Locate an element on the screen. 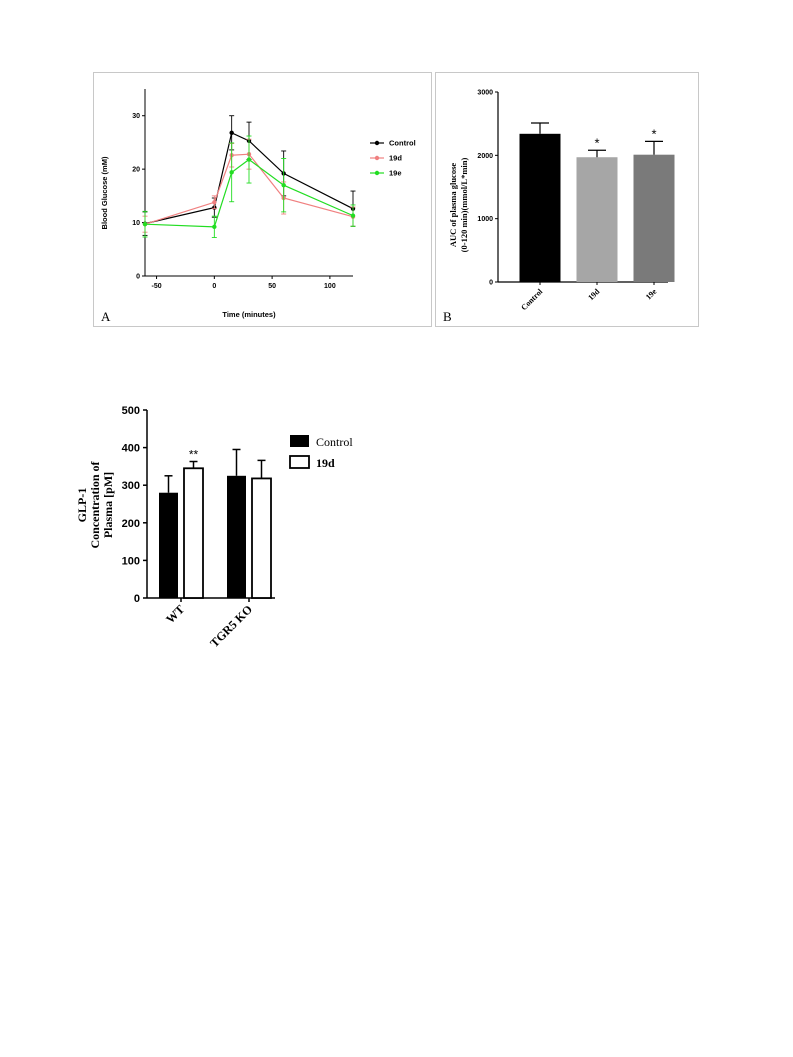  y-tick-label: 10 is located at coordinates (136, 223).